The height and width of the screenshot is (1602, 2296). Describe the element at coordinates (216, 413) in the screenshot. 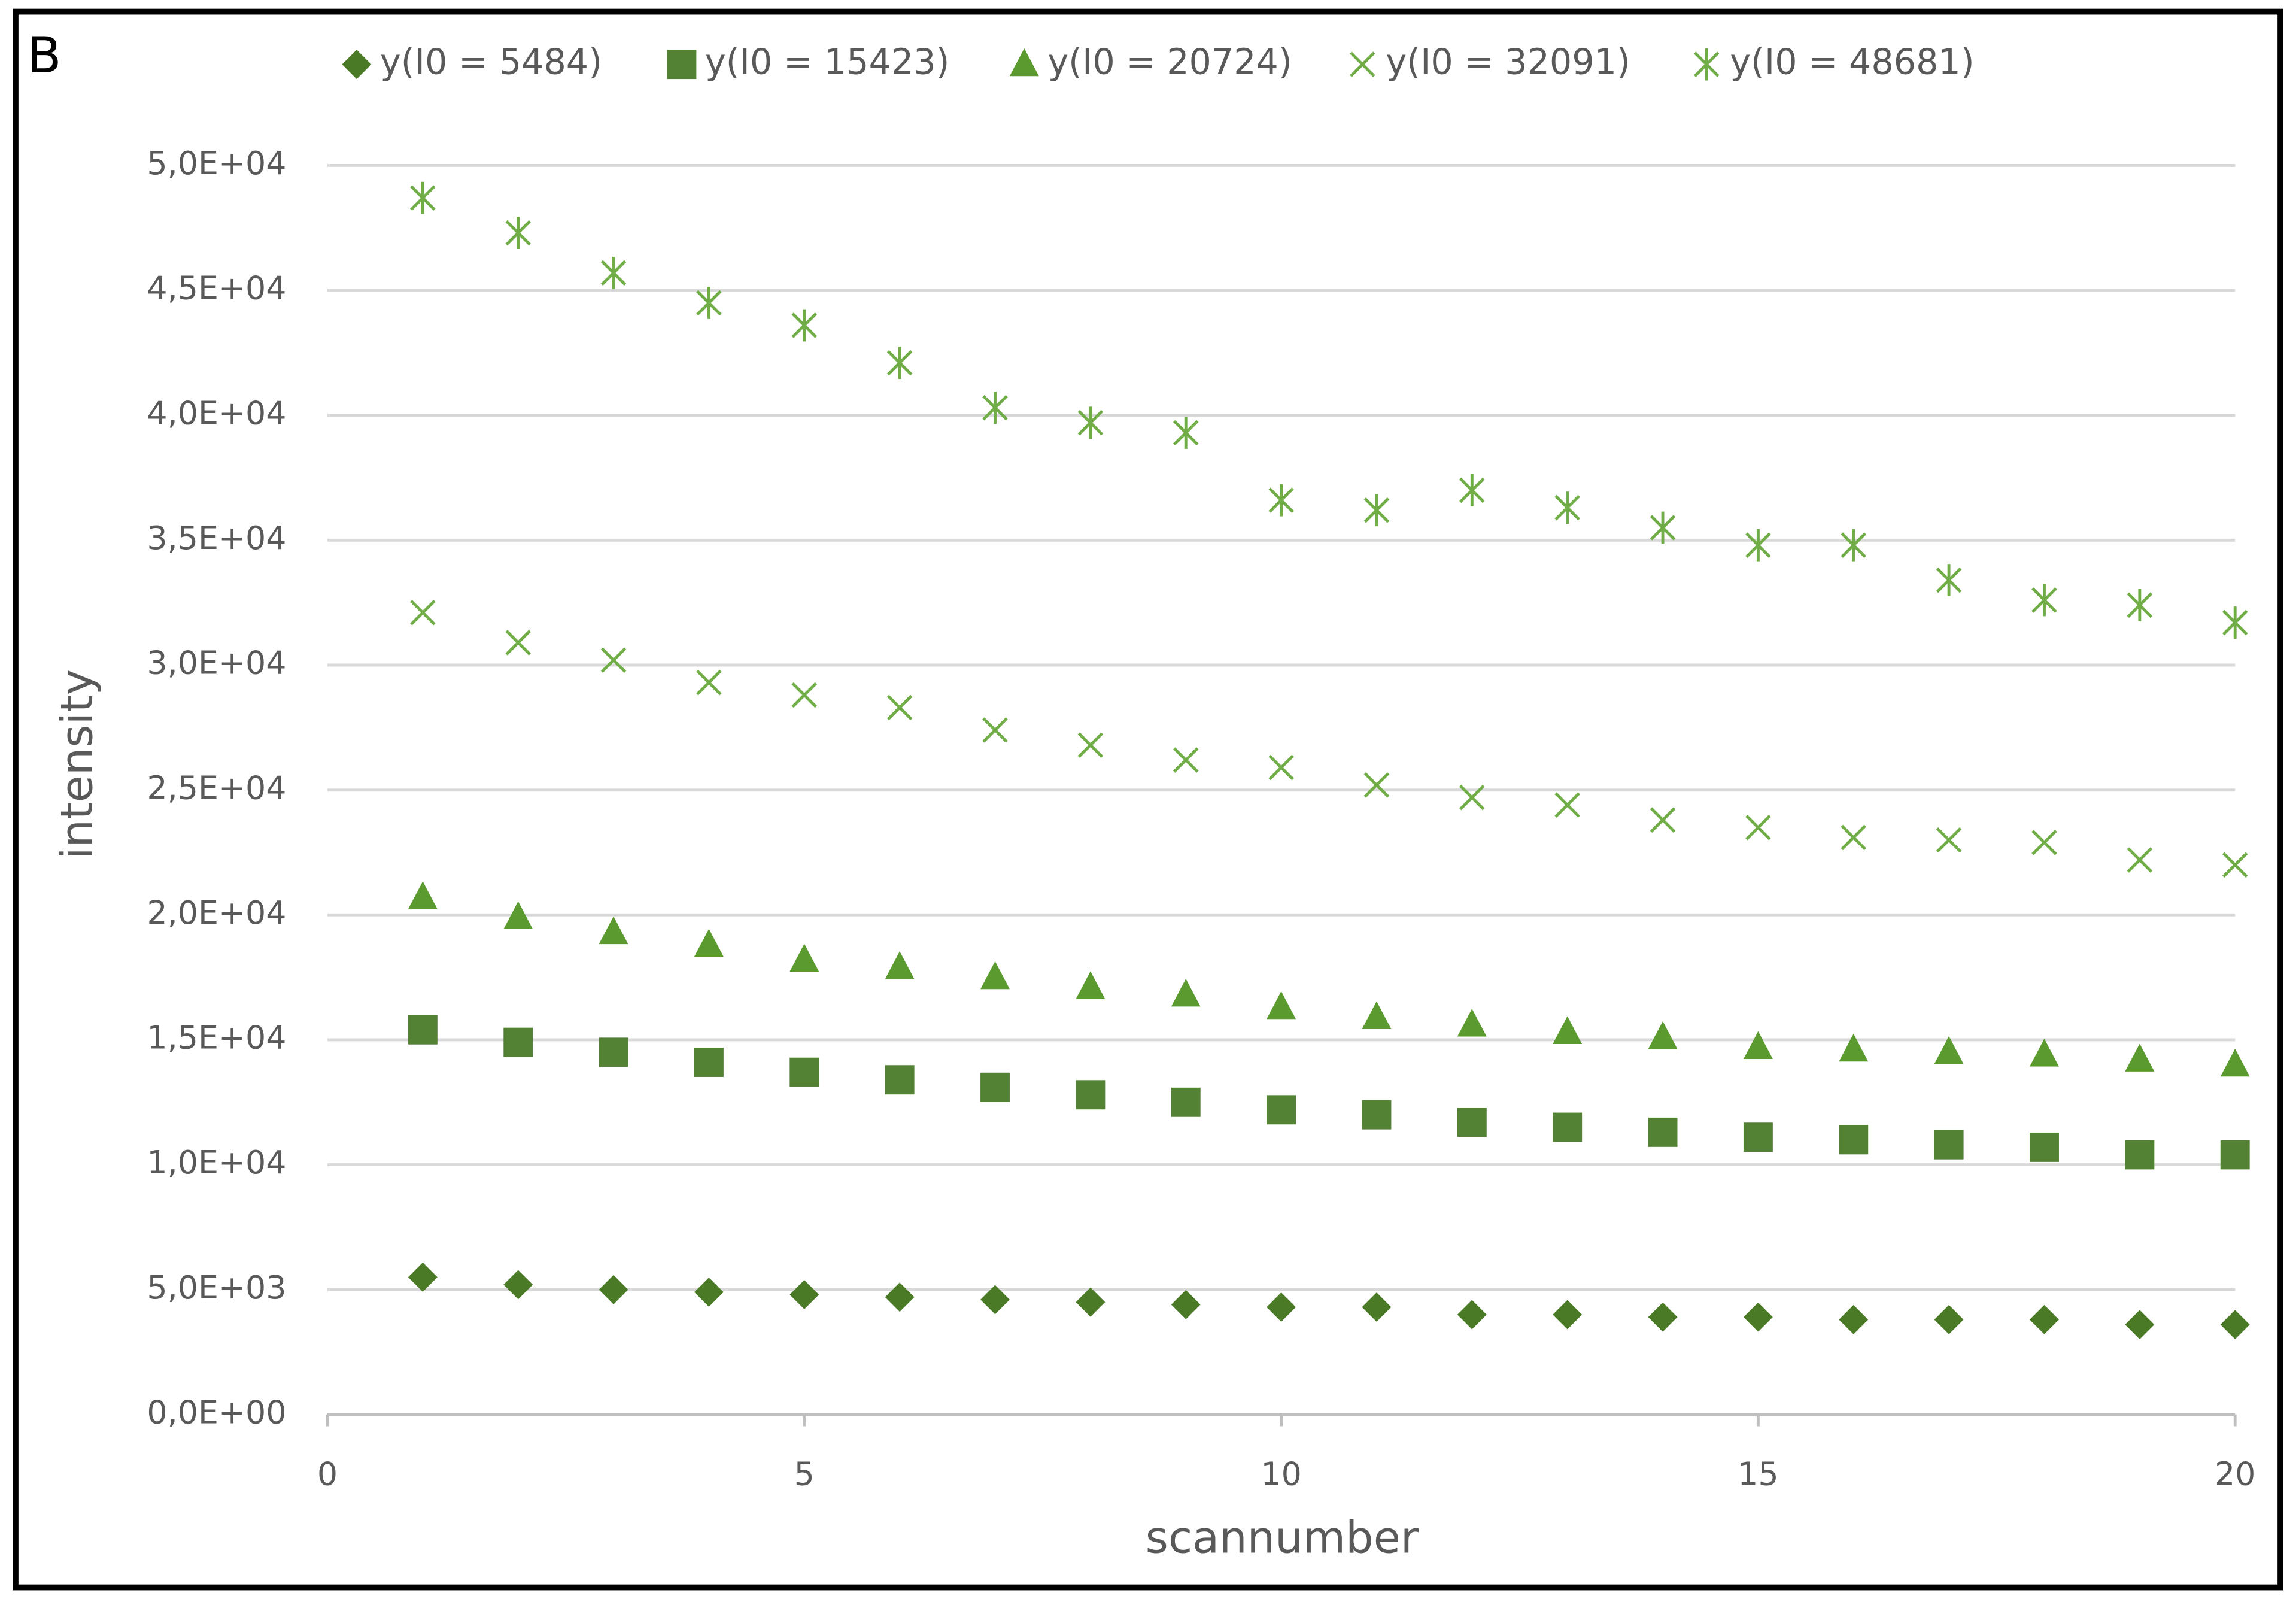

I see `y-tick-label: 4,0E+04` at that location.